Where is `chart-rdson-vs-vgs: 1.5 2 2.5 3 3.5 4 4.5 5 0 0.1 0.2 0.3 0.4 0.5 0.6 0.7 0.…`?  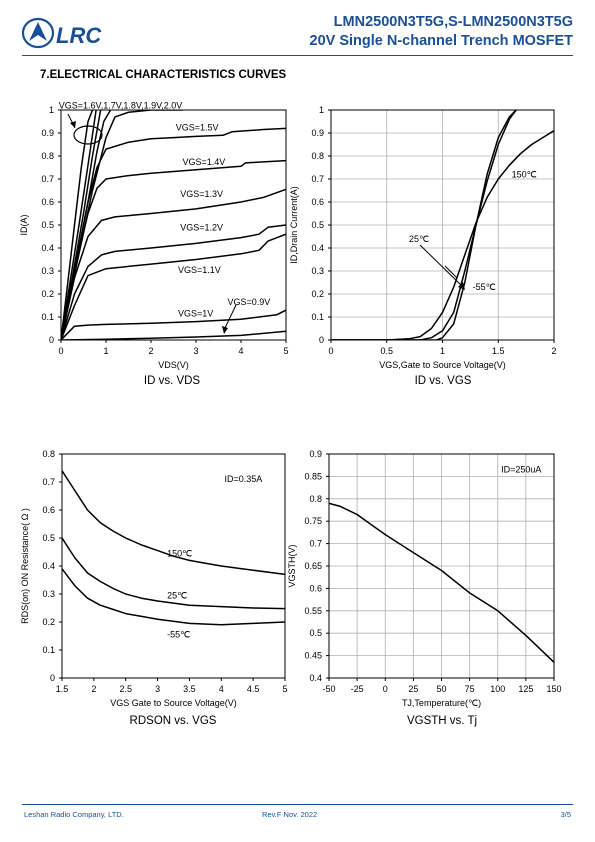 chart-rdson-vs-vgs: 1.5 2 2.5 3 3.5 4 4.5 5 0 0.1 0.2 0.3 0.4 0.5 0.6 0.7 0.… is located at coordinates (154, 578).